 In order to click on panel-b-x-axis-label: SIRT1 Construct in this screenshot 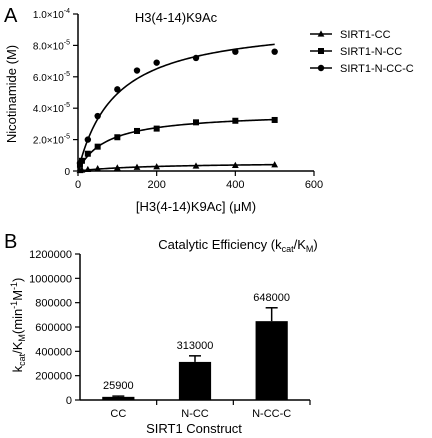, I will do `click(194, 428)`.